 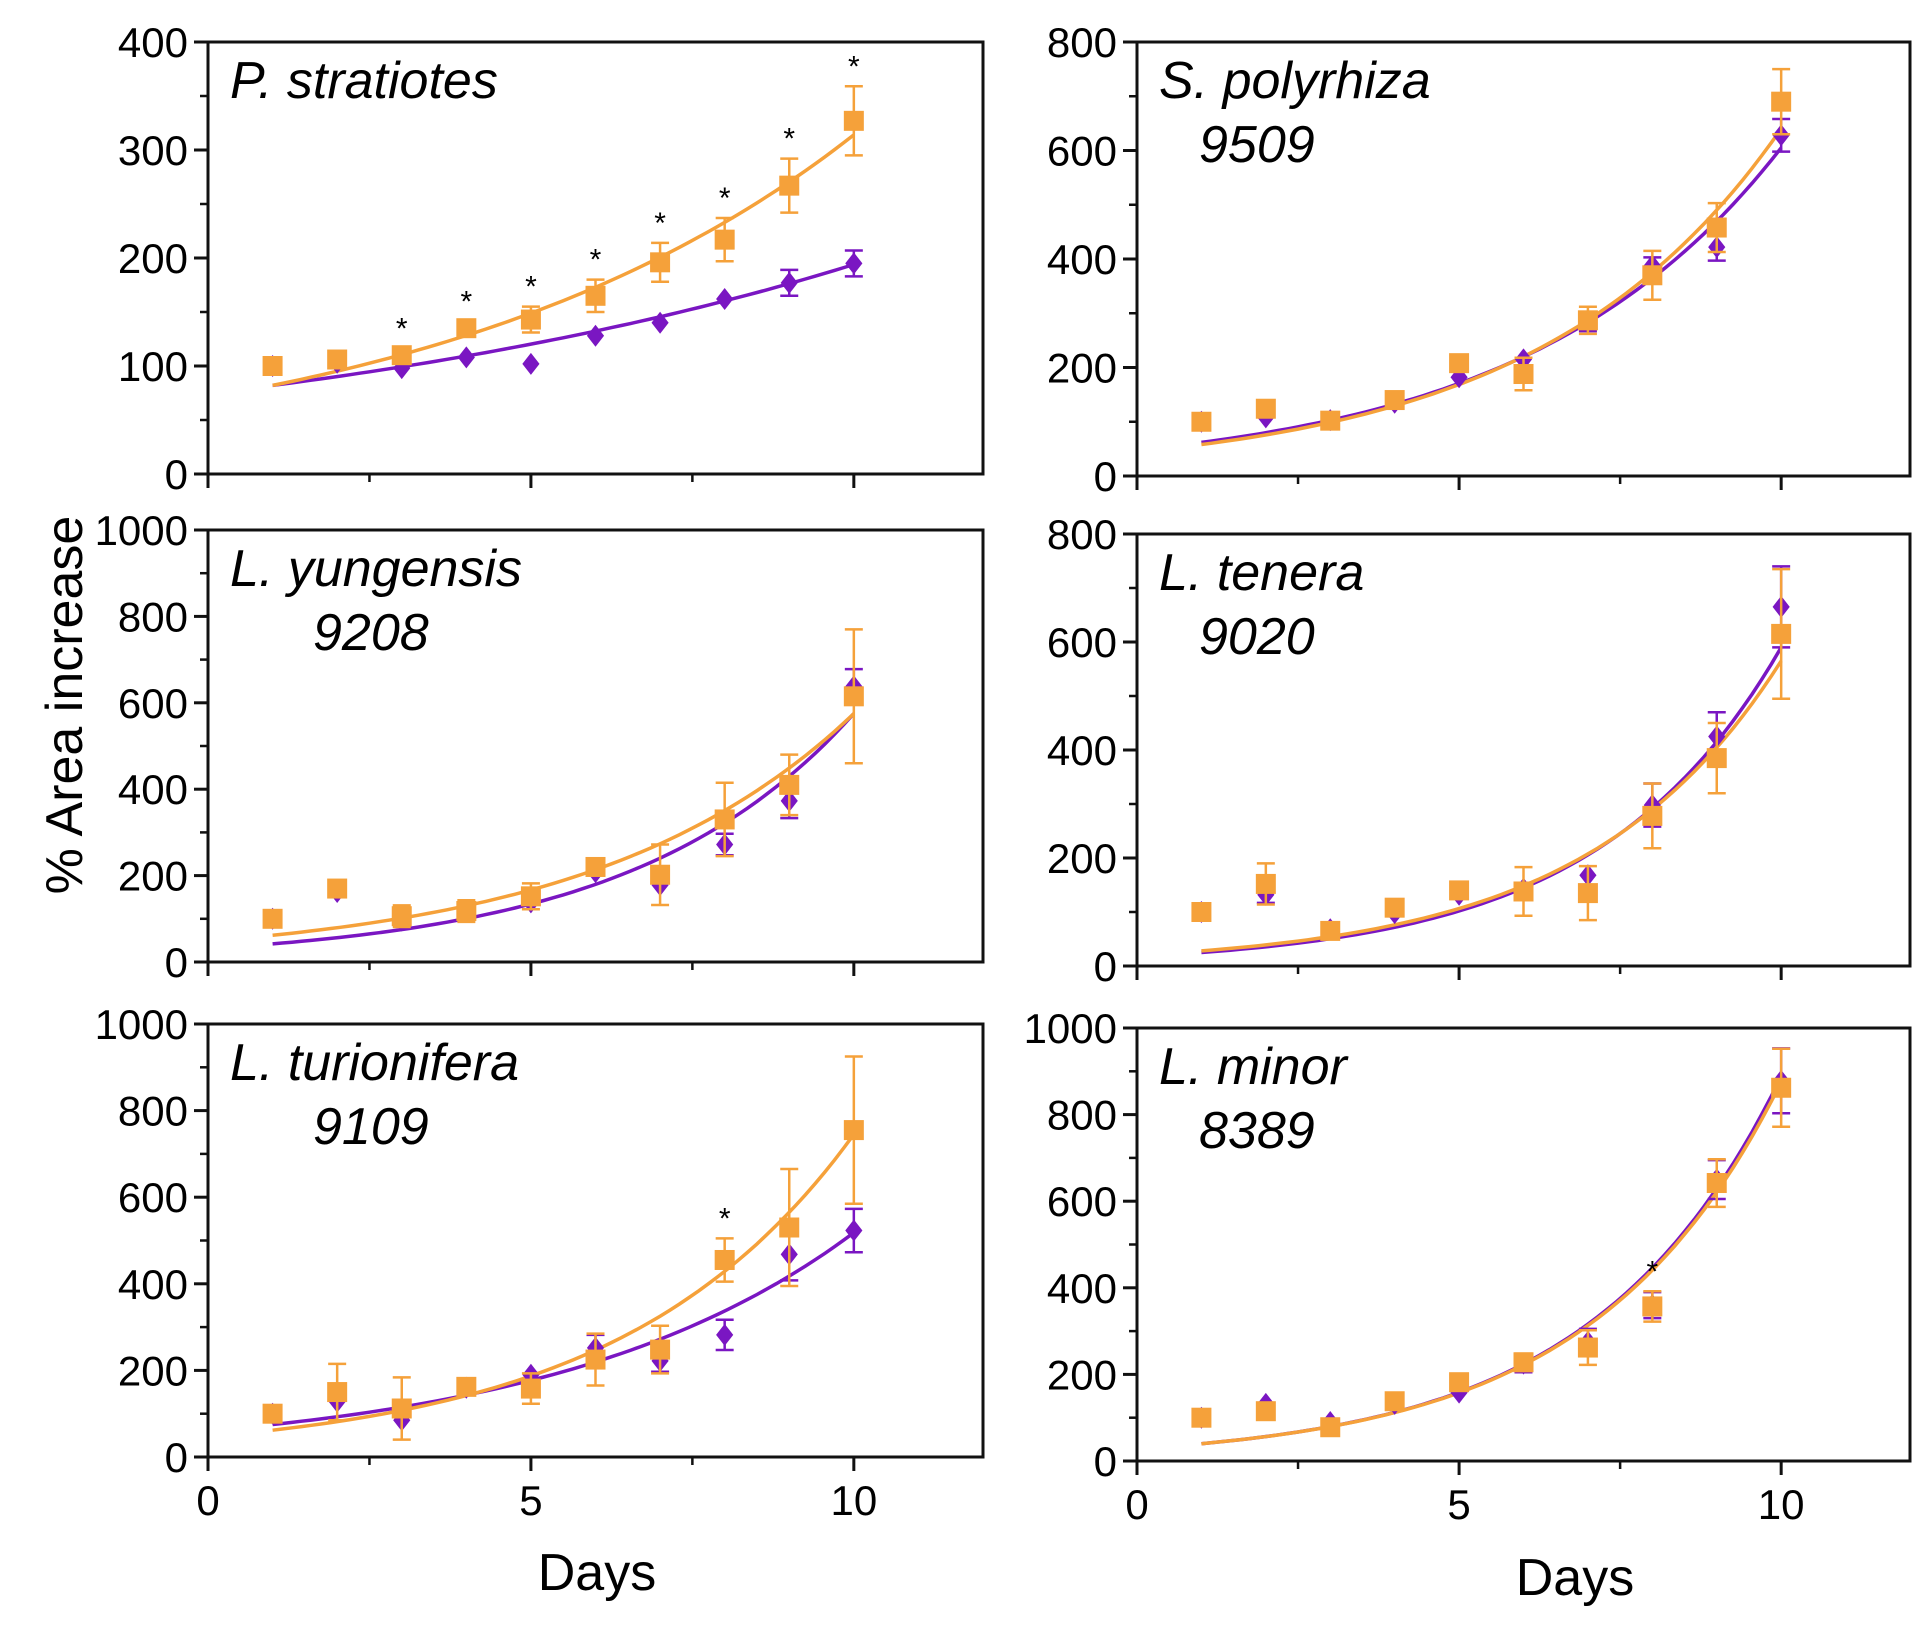 What do you see at coordinates (1257, 637) in the screenshot?
I see `panel-subtitle: 9020` at bounding box center [1257, 637].